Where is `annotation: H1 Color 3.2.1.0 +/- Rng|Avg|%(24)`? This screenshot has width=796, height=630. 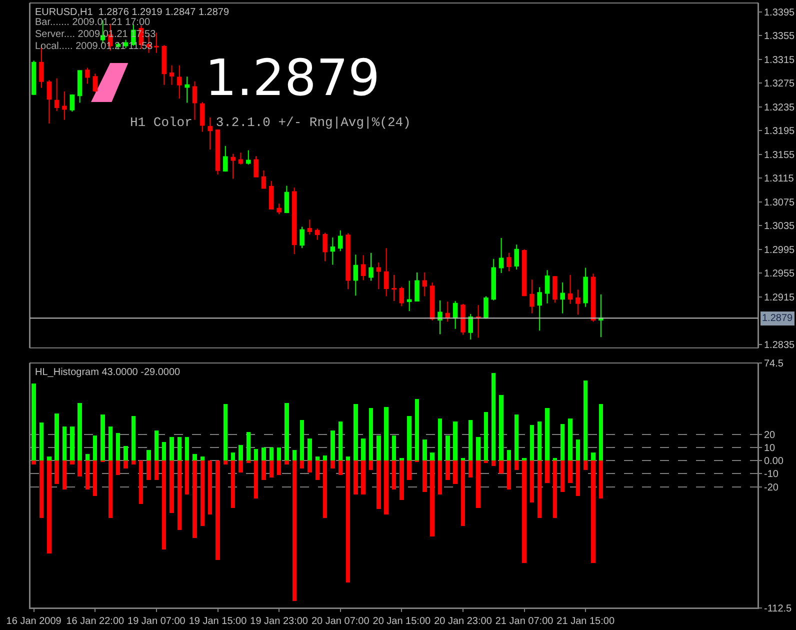
annotation: H1 Color 3.2.1.0 +/- Rng|Avg|%(24) is located at coordinates (270, 122).